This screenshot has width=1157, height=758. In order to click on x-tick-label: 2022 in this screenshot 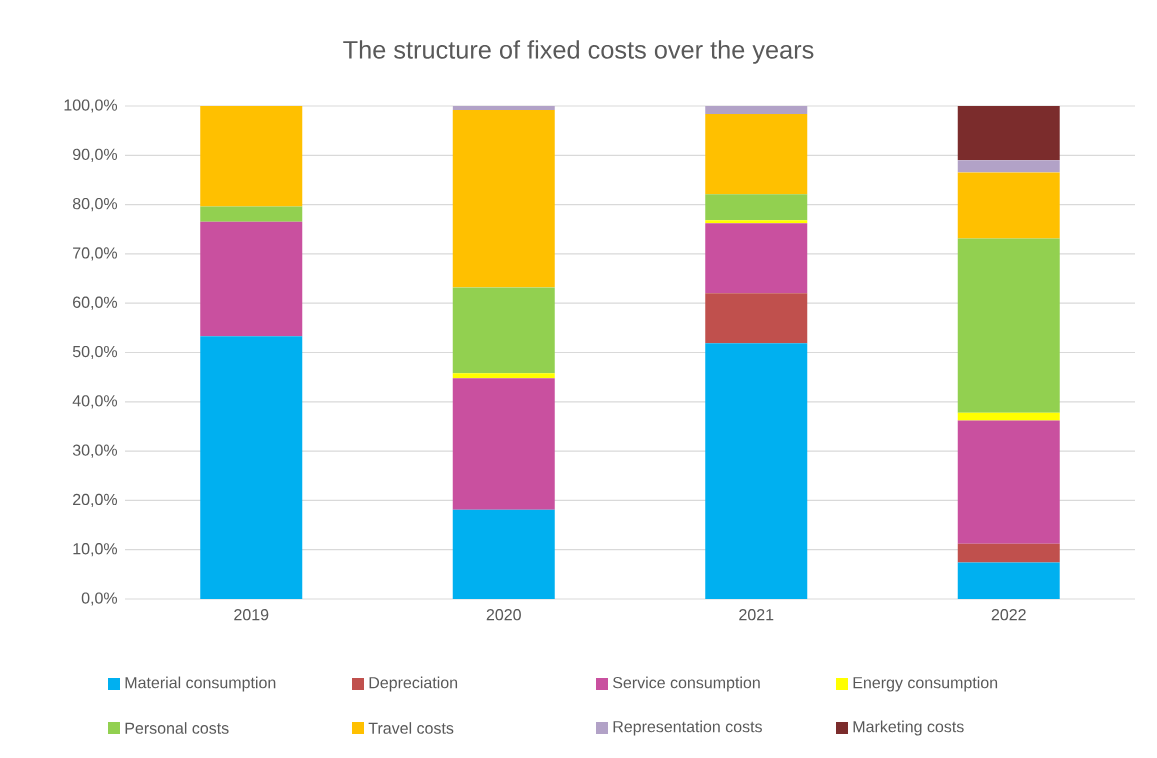, I will do `click(1008, 615)`.